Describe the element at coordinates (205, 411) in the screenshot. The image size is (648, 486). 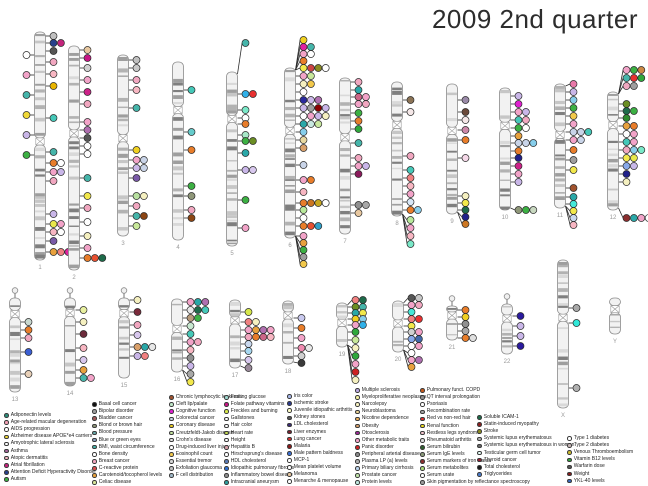
I see `legend-item: Cognitive function` at that location.